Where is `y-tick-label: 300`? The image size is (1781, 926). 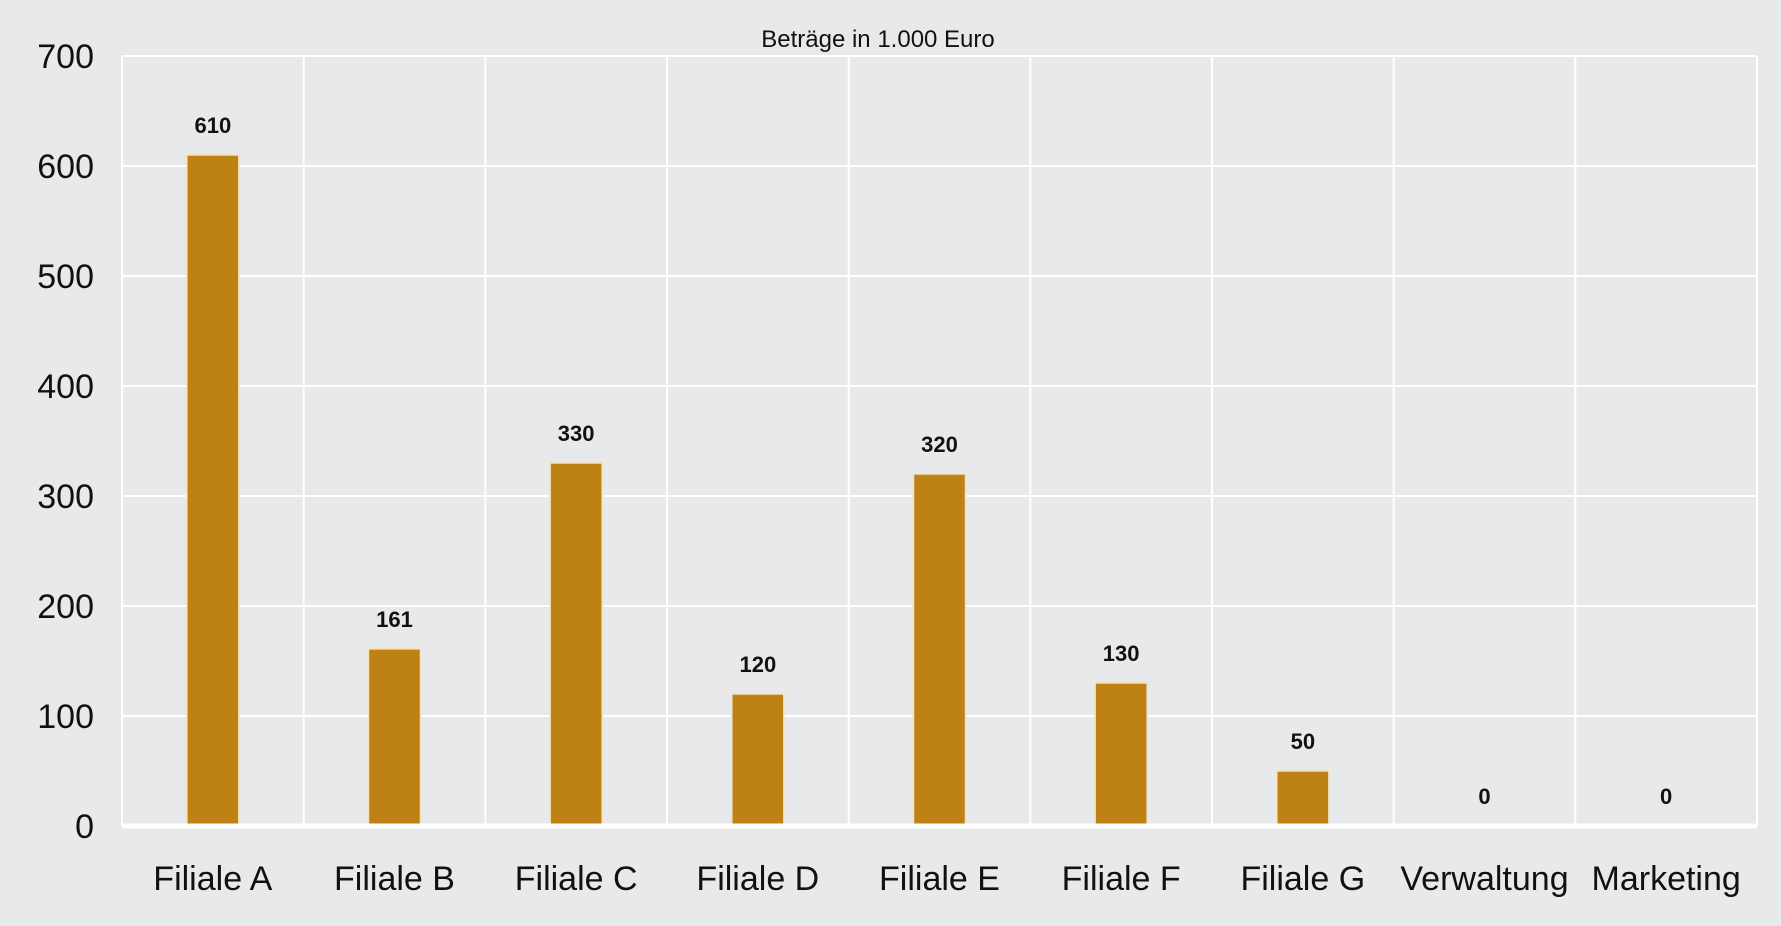 y-tick-label: 300 is located at coordinates (65, 497).